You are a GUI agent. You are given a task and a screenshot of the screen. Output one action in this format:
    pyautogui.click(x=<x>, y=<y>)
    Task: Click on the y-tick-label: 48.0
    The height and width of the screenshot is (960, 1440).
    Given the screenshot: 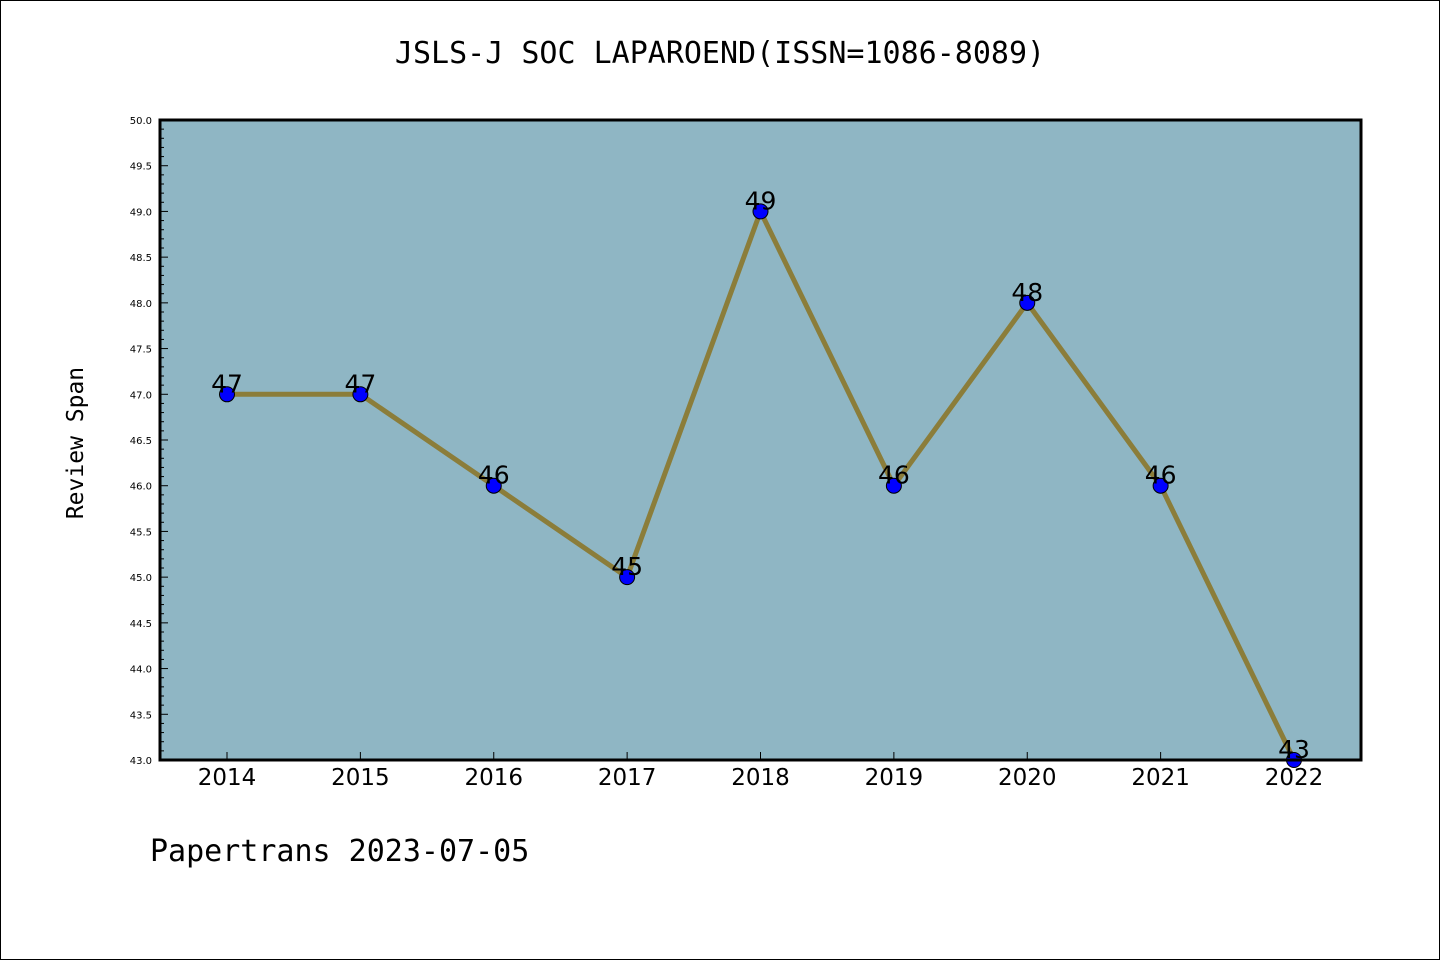 What is the action you would take?
    pyautogui.click(x=141, y=304)
    